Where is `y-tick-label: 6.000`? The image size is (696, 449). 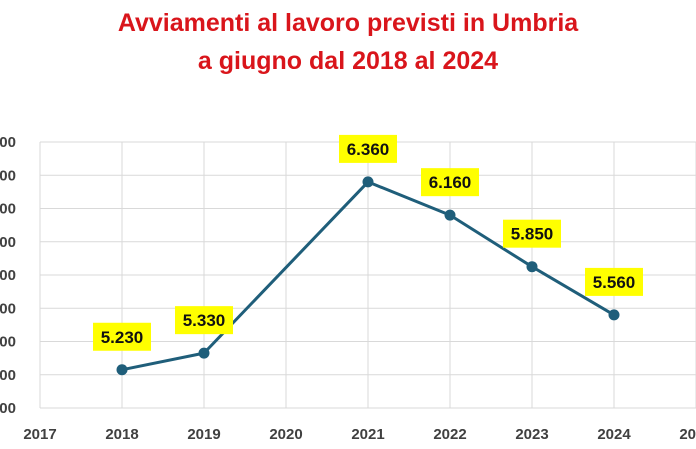
y-tick-label: 6.000 is located at coordinates (8, 242).